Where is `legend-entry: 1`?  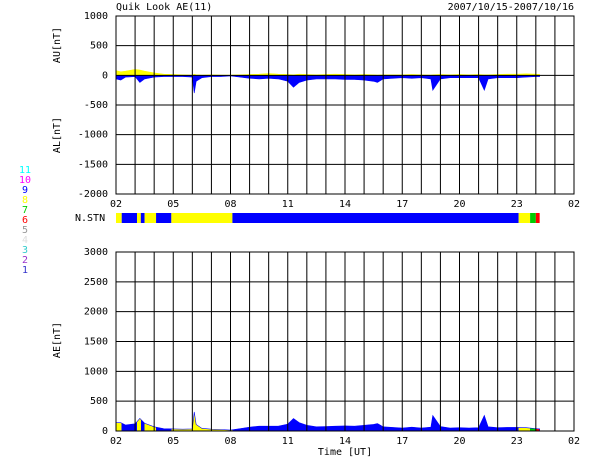 legend-entry: 1 is located at coordinates (25, 270).